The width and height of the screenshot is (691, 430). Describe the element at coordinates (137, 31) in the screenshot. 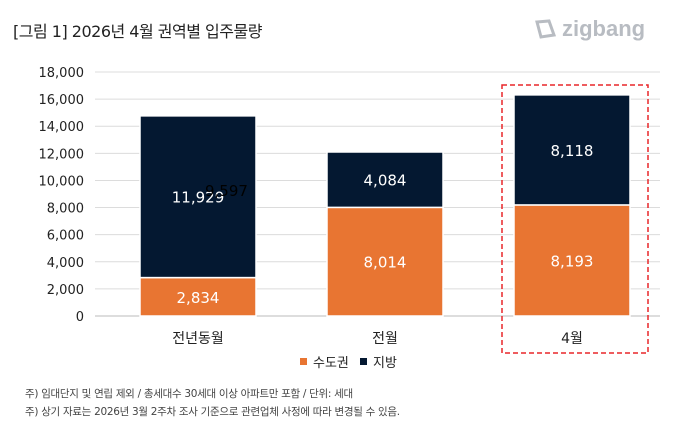

I see `chart-title: [그림 1] 2026년 4월 권역별 입주물량` at that location.